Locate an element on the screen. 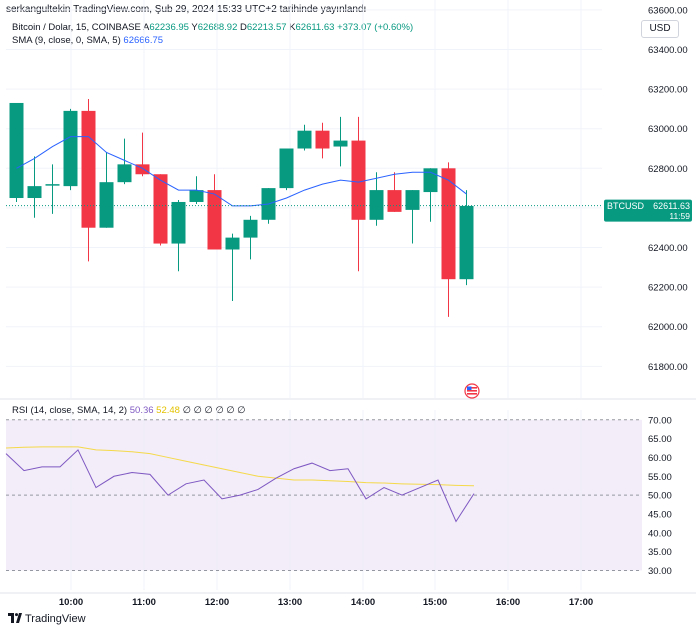 The height and width of the screenshot is (632, 696). time-tick-label: 13:00 is located at coordinates (290, 602).